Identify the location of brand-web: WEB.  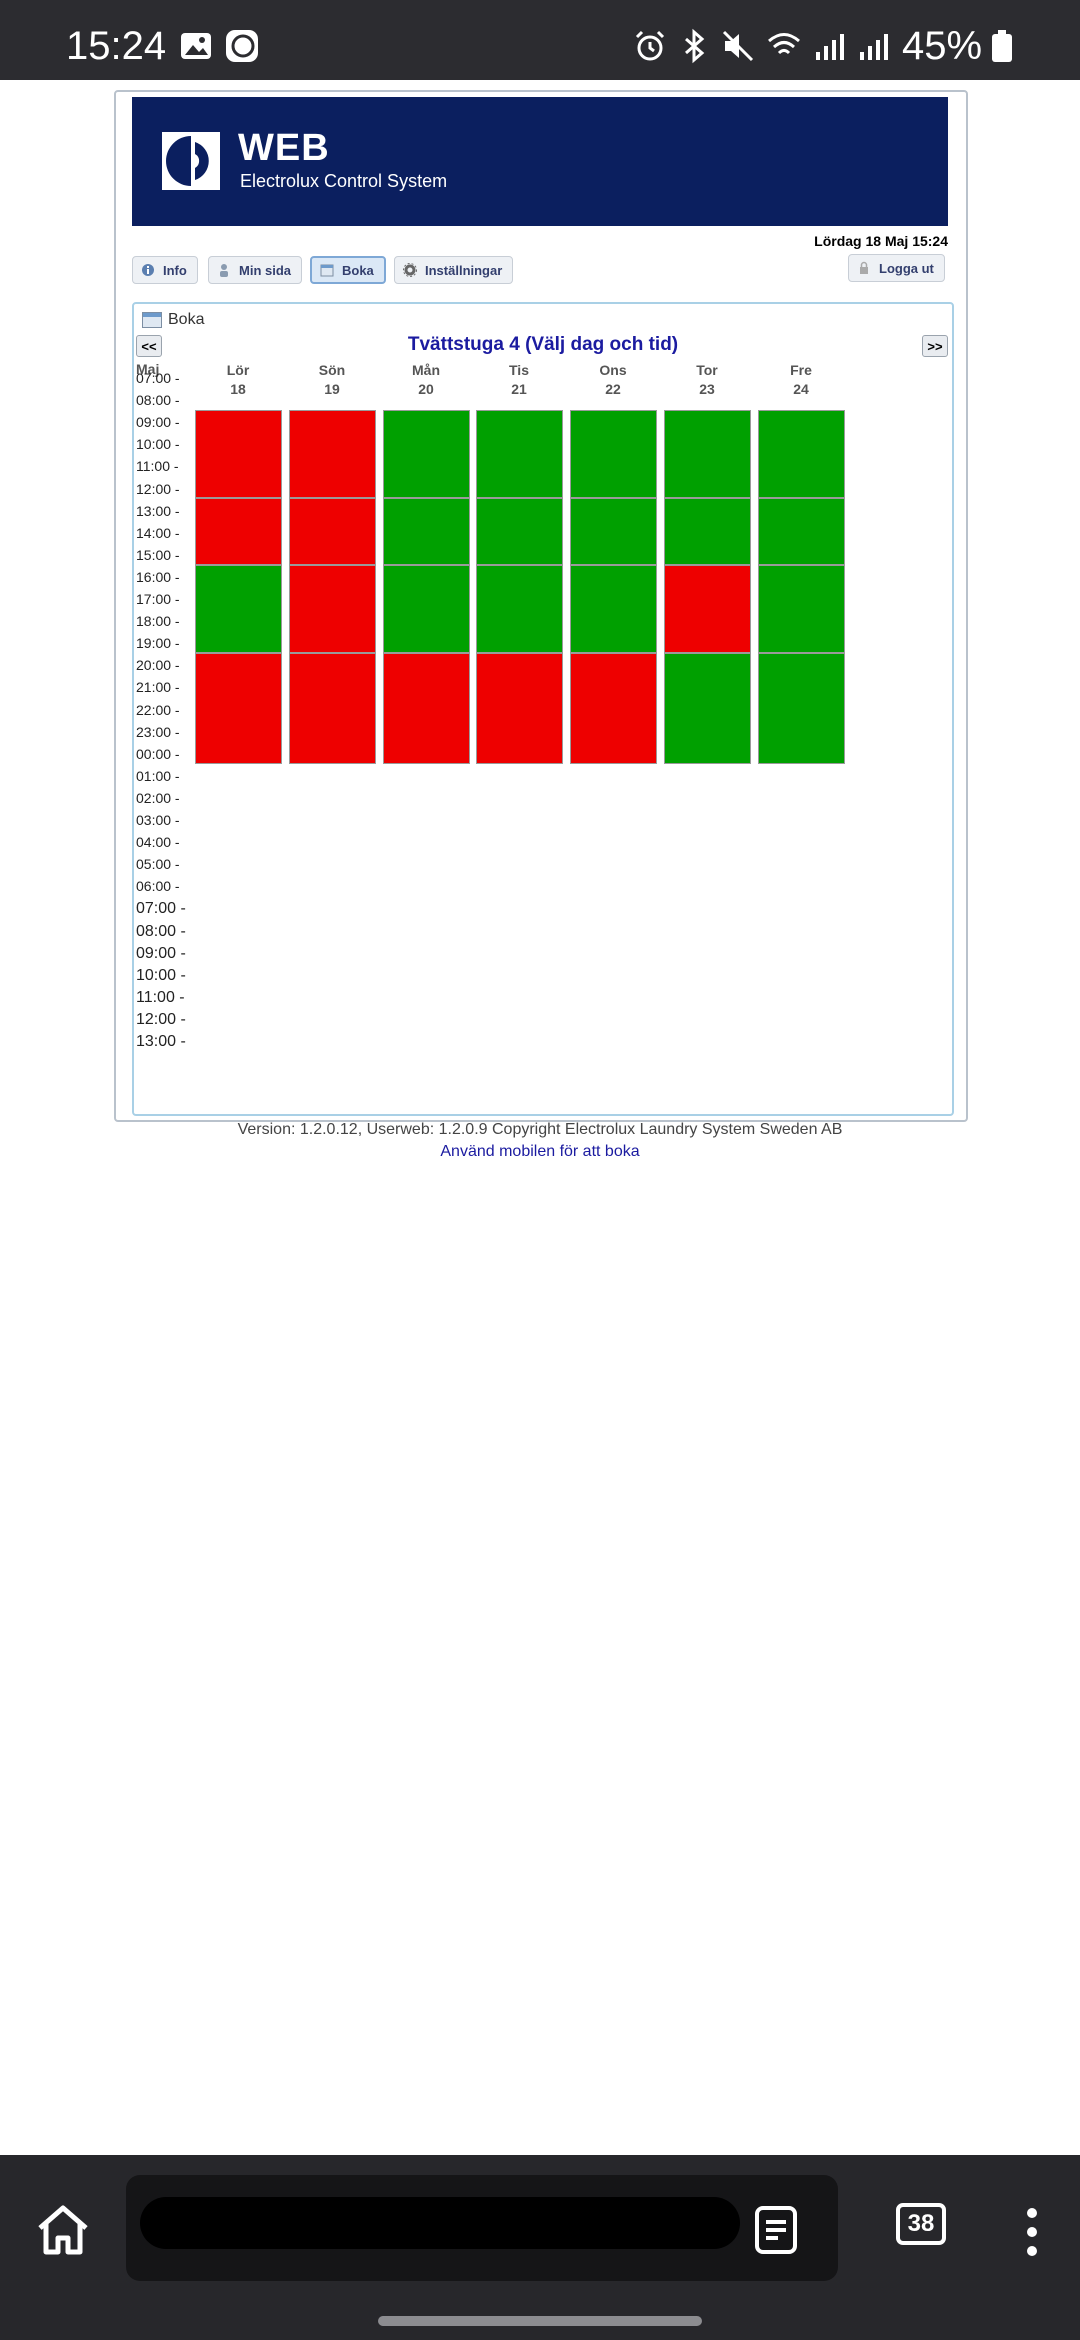
(284, 148).